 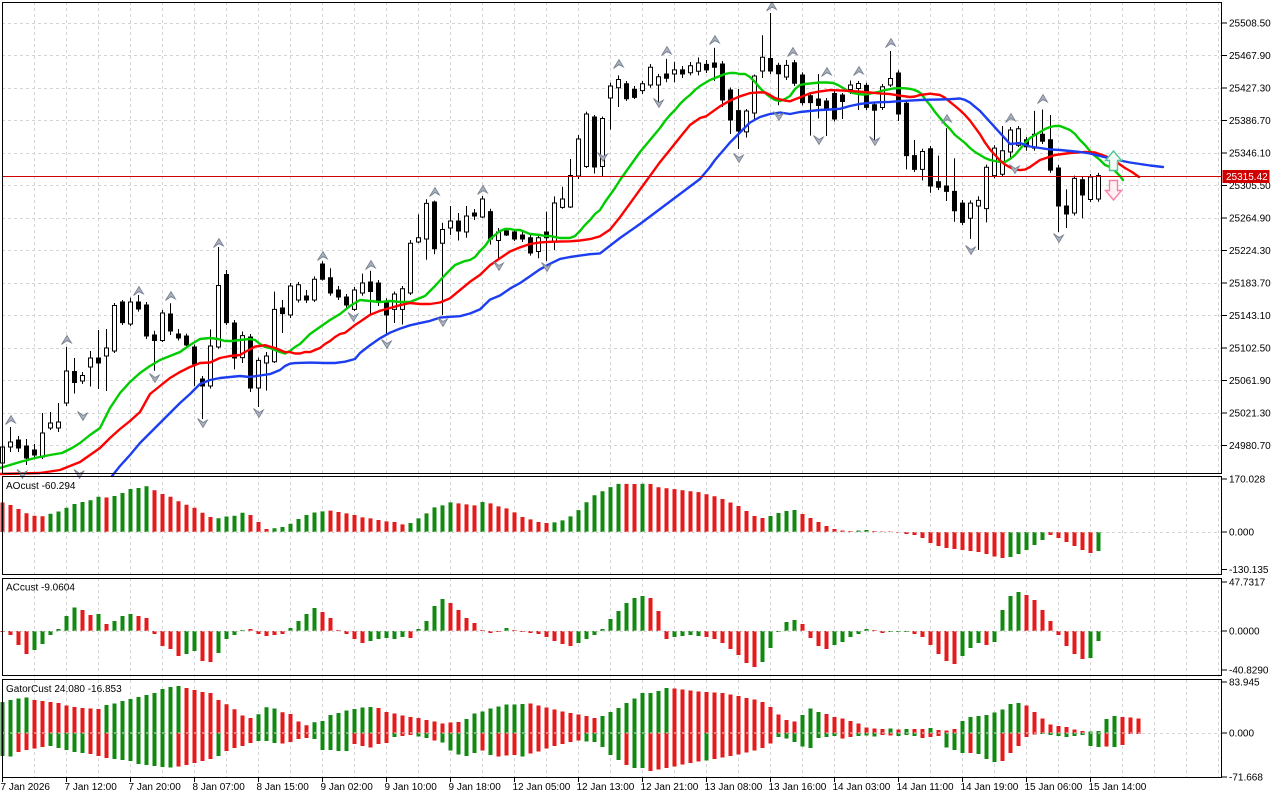 What do you see at coordinates (1249, 671) in the screenshot?
I see `svg-text: -40.8290` at bounding box center [1249, 671].